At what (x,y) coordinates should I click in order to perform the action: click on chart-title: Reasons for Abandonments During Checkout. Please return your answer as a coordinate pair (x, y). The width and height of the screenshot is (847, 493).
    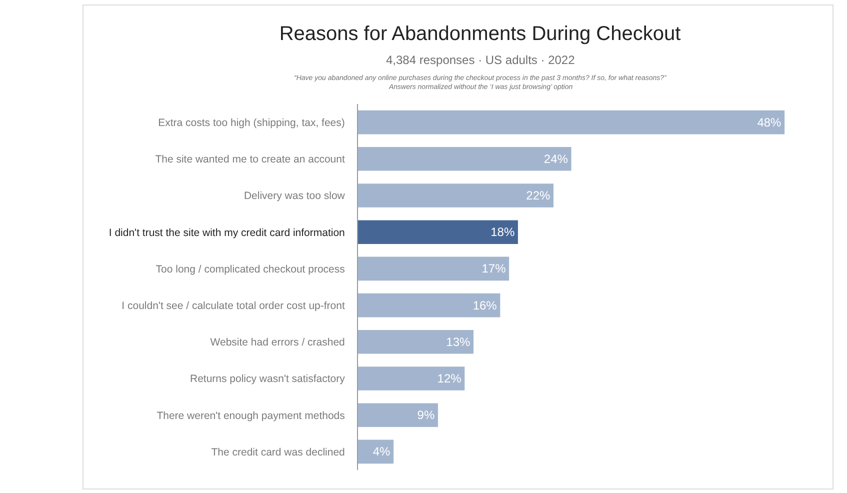
    Looking at the image, I should click on (480, 34).